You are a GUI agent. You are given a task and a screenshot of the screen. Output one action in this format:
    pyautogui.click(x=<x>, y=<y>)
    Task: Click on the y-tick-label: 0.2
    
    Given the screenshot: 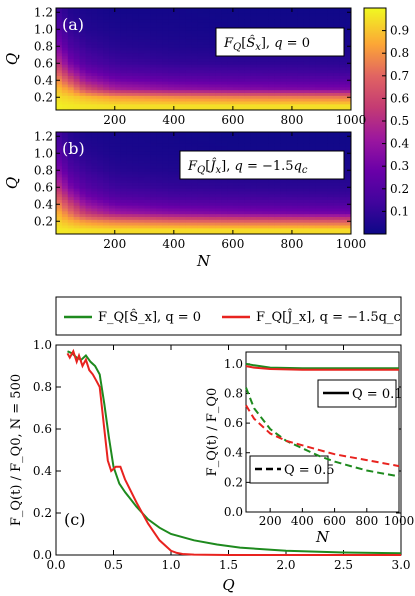 What is the action you would take?
    pyautogui.click(x=43, y=221)
    